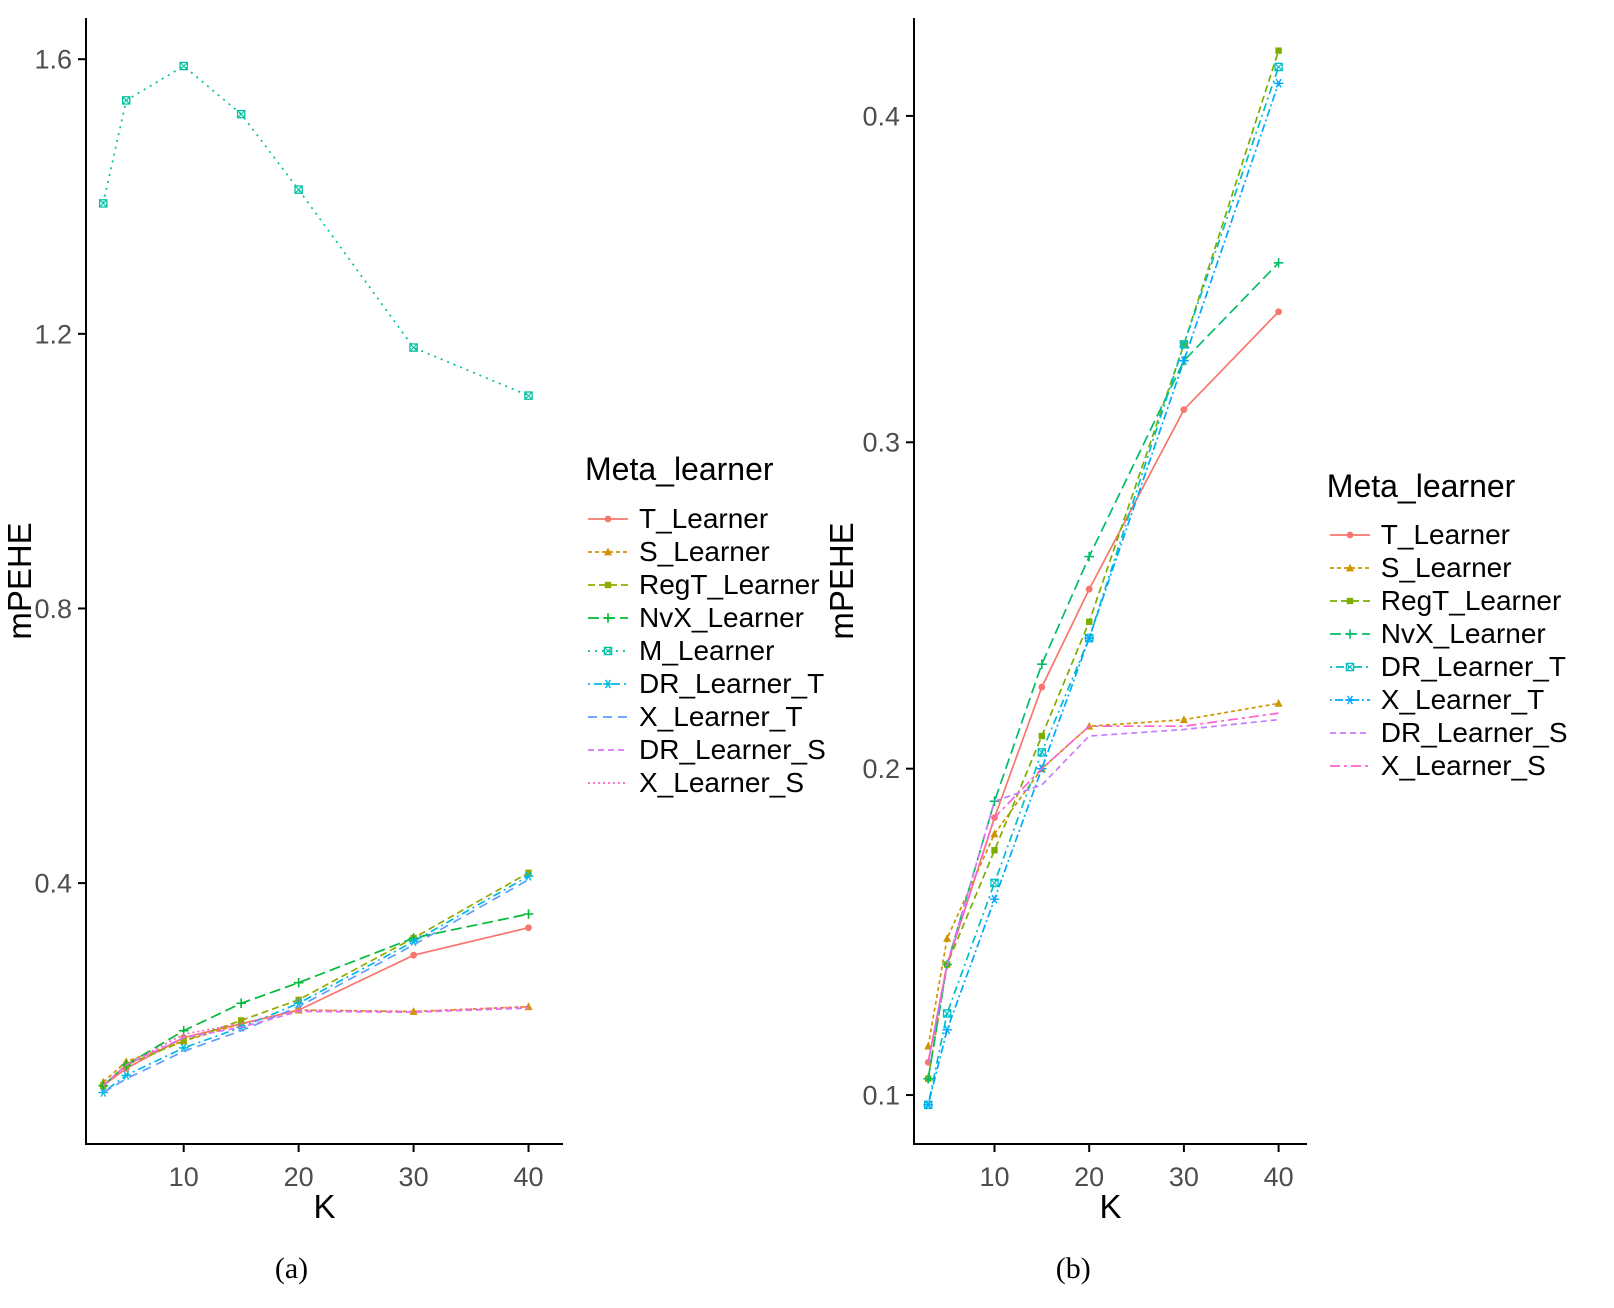 Image resolution: width=1614 pixels, height=1308 pixels. I want to click on x-axis-title: K, so click(1110, 1206).